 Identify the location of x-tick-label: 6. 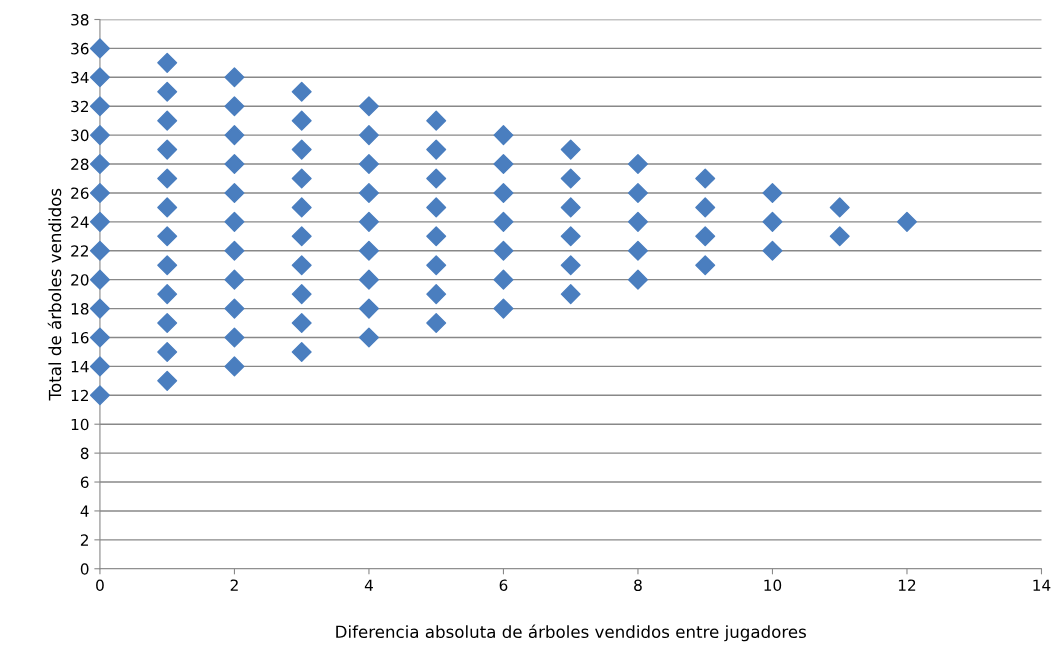
(503, 585).